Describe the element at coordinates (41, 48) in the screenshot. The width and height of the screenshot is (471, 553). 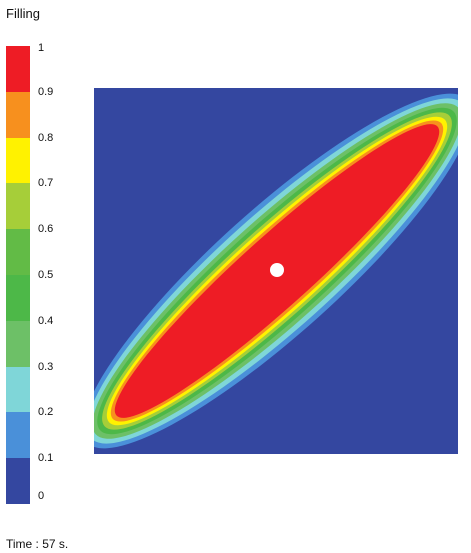
I see `legend-tick-label: 1` at that location.